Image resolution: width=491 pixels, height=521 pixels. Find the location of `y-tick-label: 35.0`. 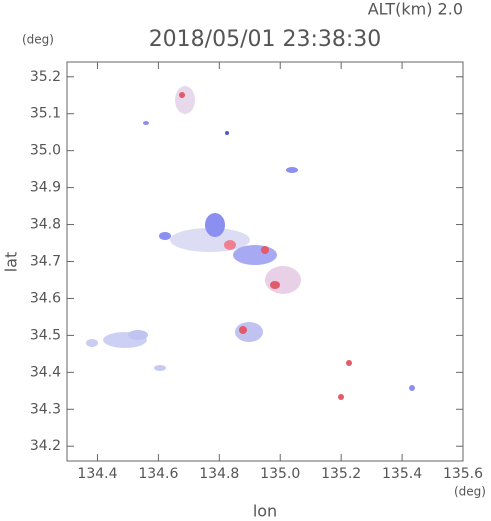

y-tick-label: 35.0 is located at coordinates (45, 151).